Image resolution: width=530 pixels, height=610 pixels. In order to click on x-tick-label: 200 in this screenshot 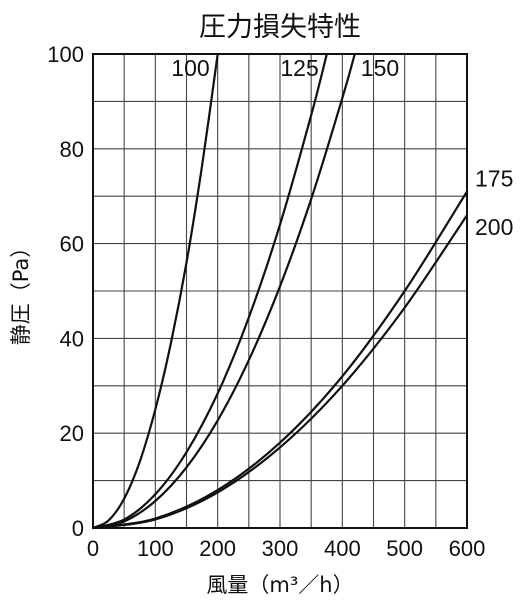, I will do `click(217, 548)`.